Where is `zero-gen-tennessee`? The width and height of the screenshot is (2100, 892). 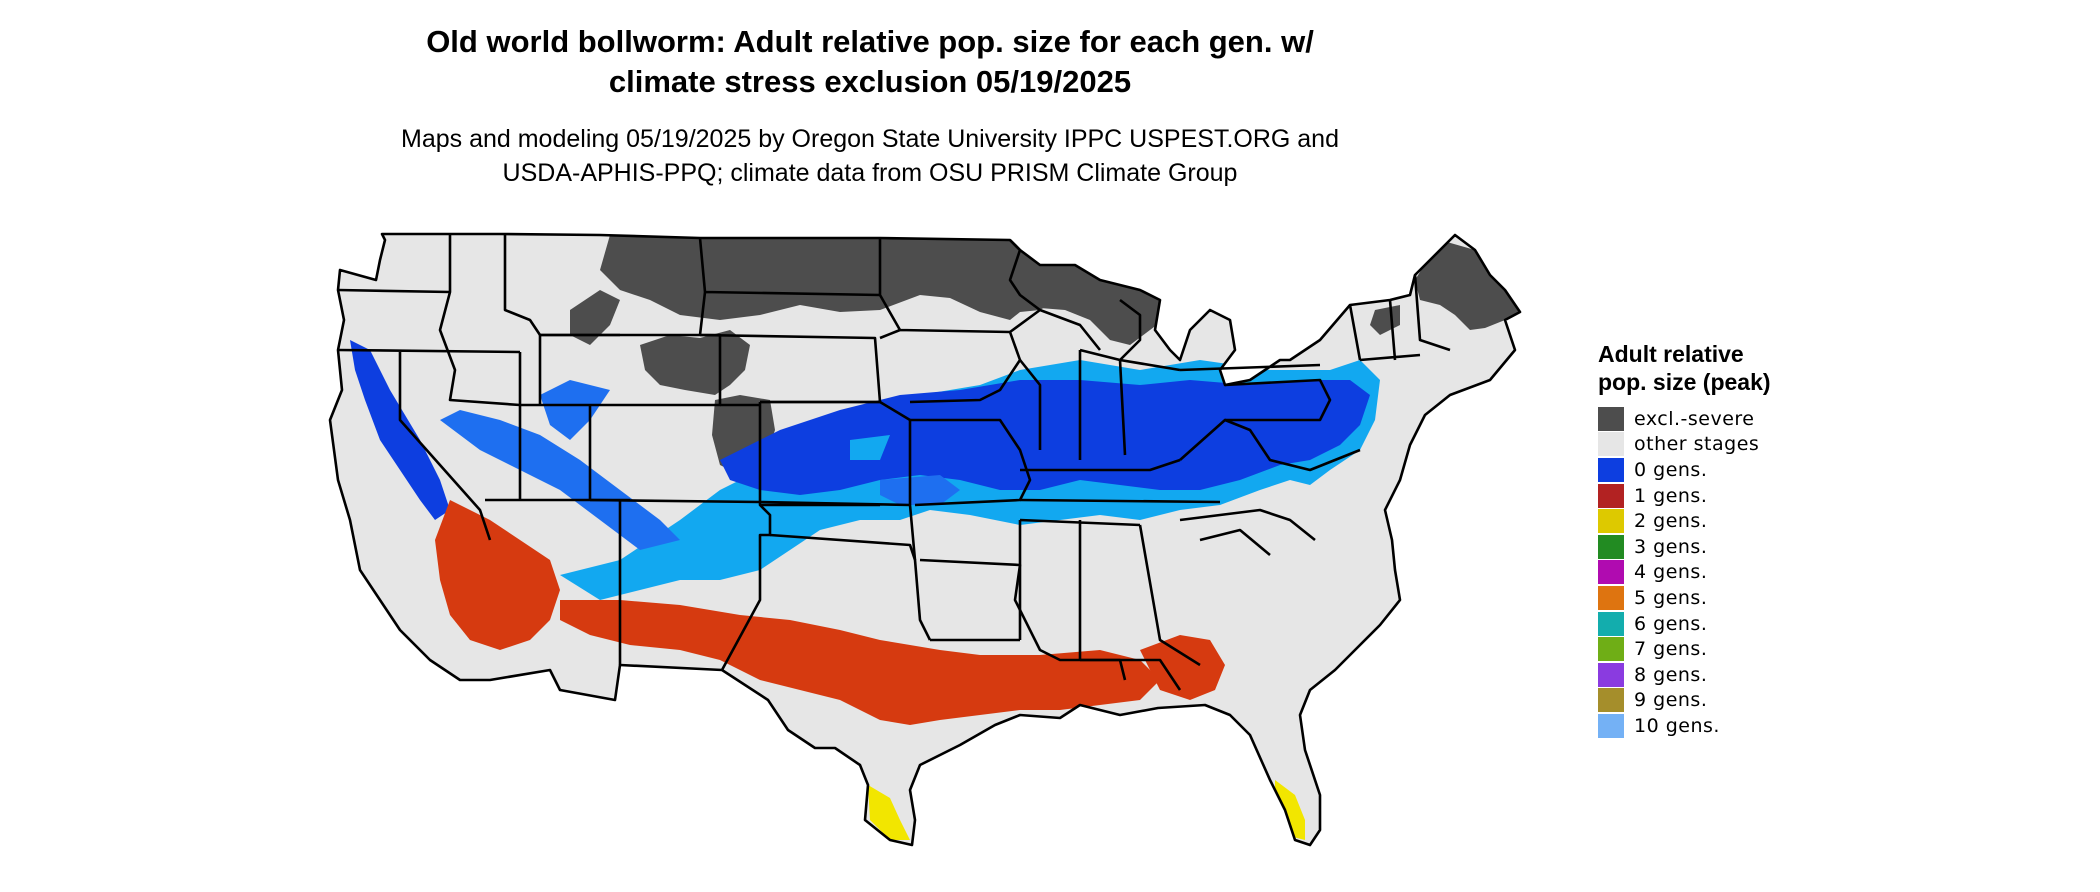
zero-gen-tennessee is located at coordinates (920, 490).